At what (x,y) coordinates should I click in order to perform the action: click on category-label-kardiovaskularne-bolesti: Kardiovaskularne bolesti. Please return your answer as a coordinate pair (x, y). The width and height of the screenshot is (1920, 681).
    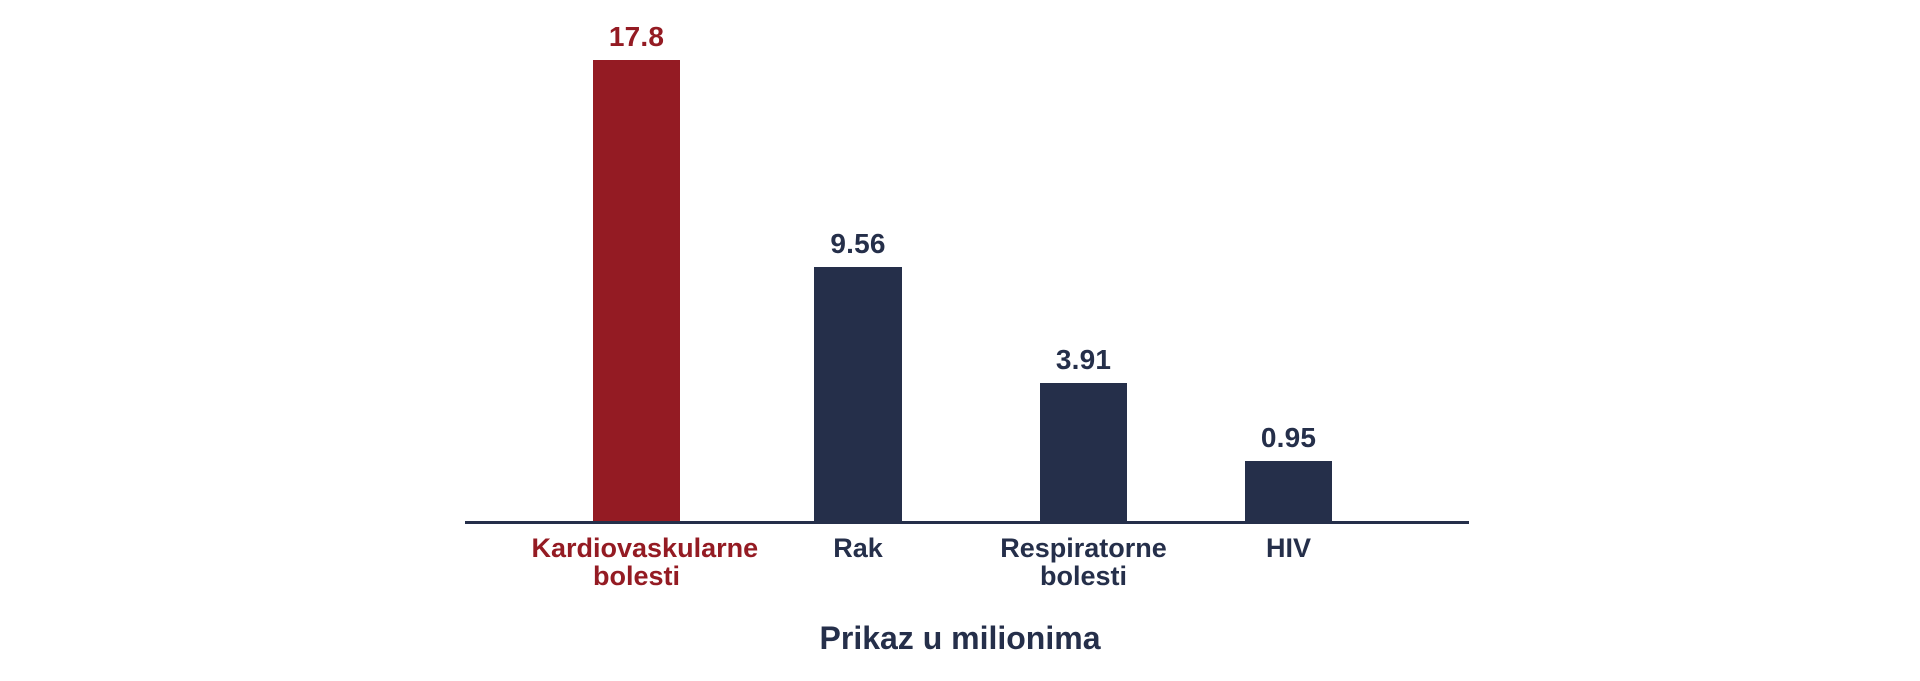
    Looking at the image, I should click on (645, 562).